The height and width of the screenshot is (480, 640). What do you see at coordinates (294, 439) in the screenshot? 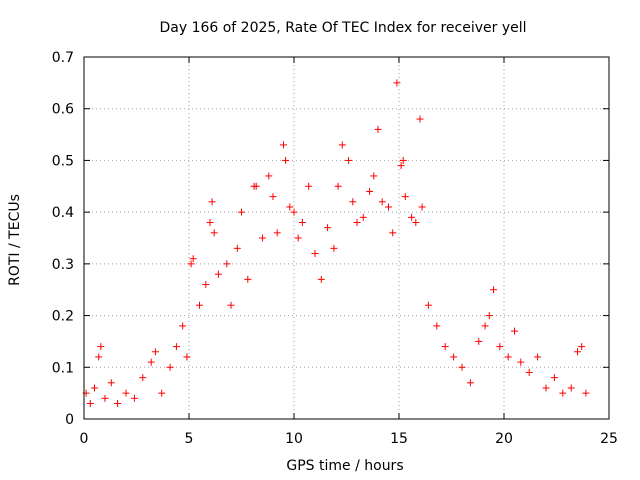
I see `x-tick-label: 10` at bounding box center [294, 439].